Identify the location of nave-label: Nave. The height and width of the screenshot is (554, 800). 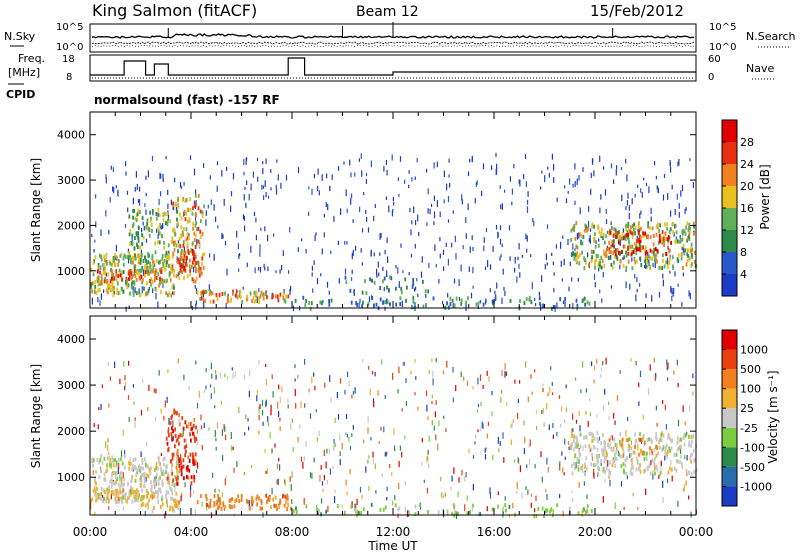
(760, 68).